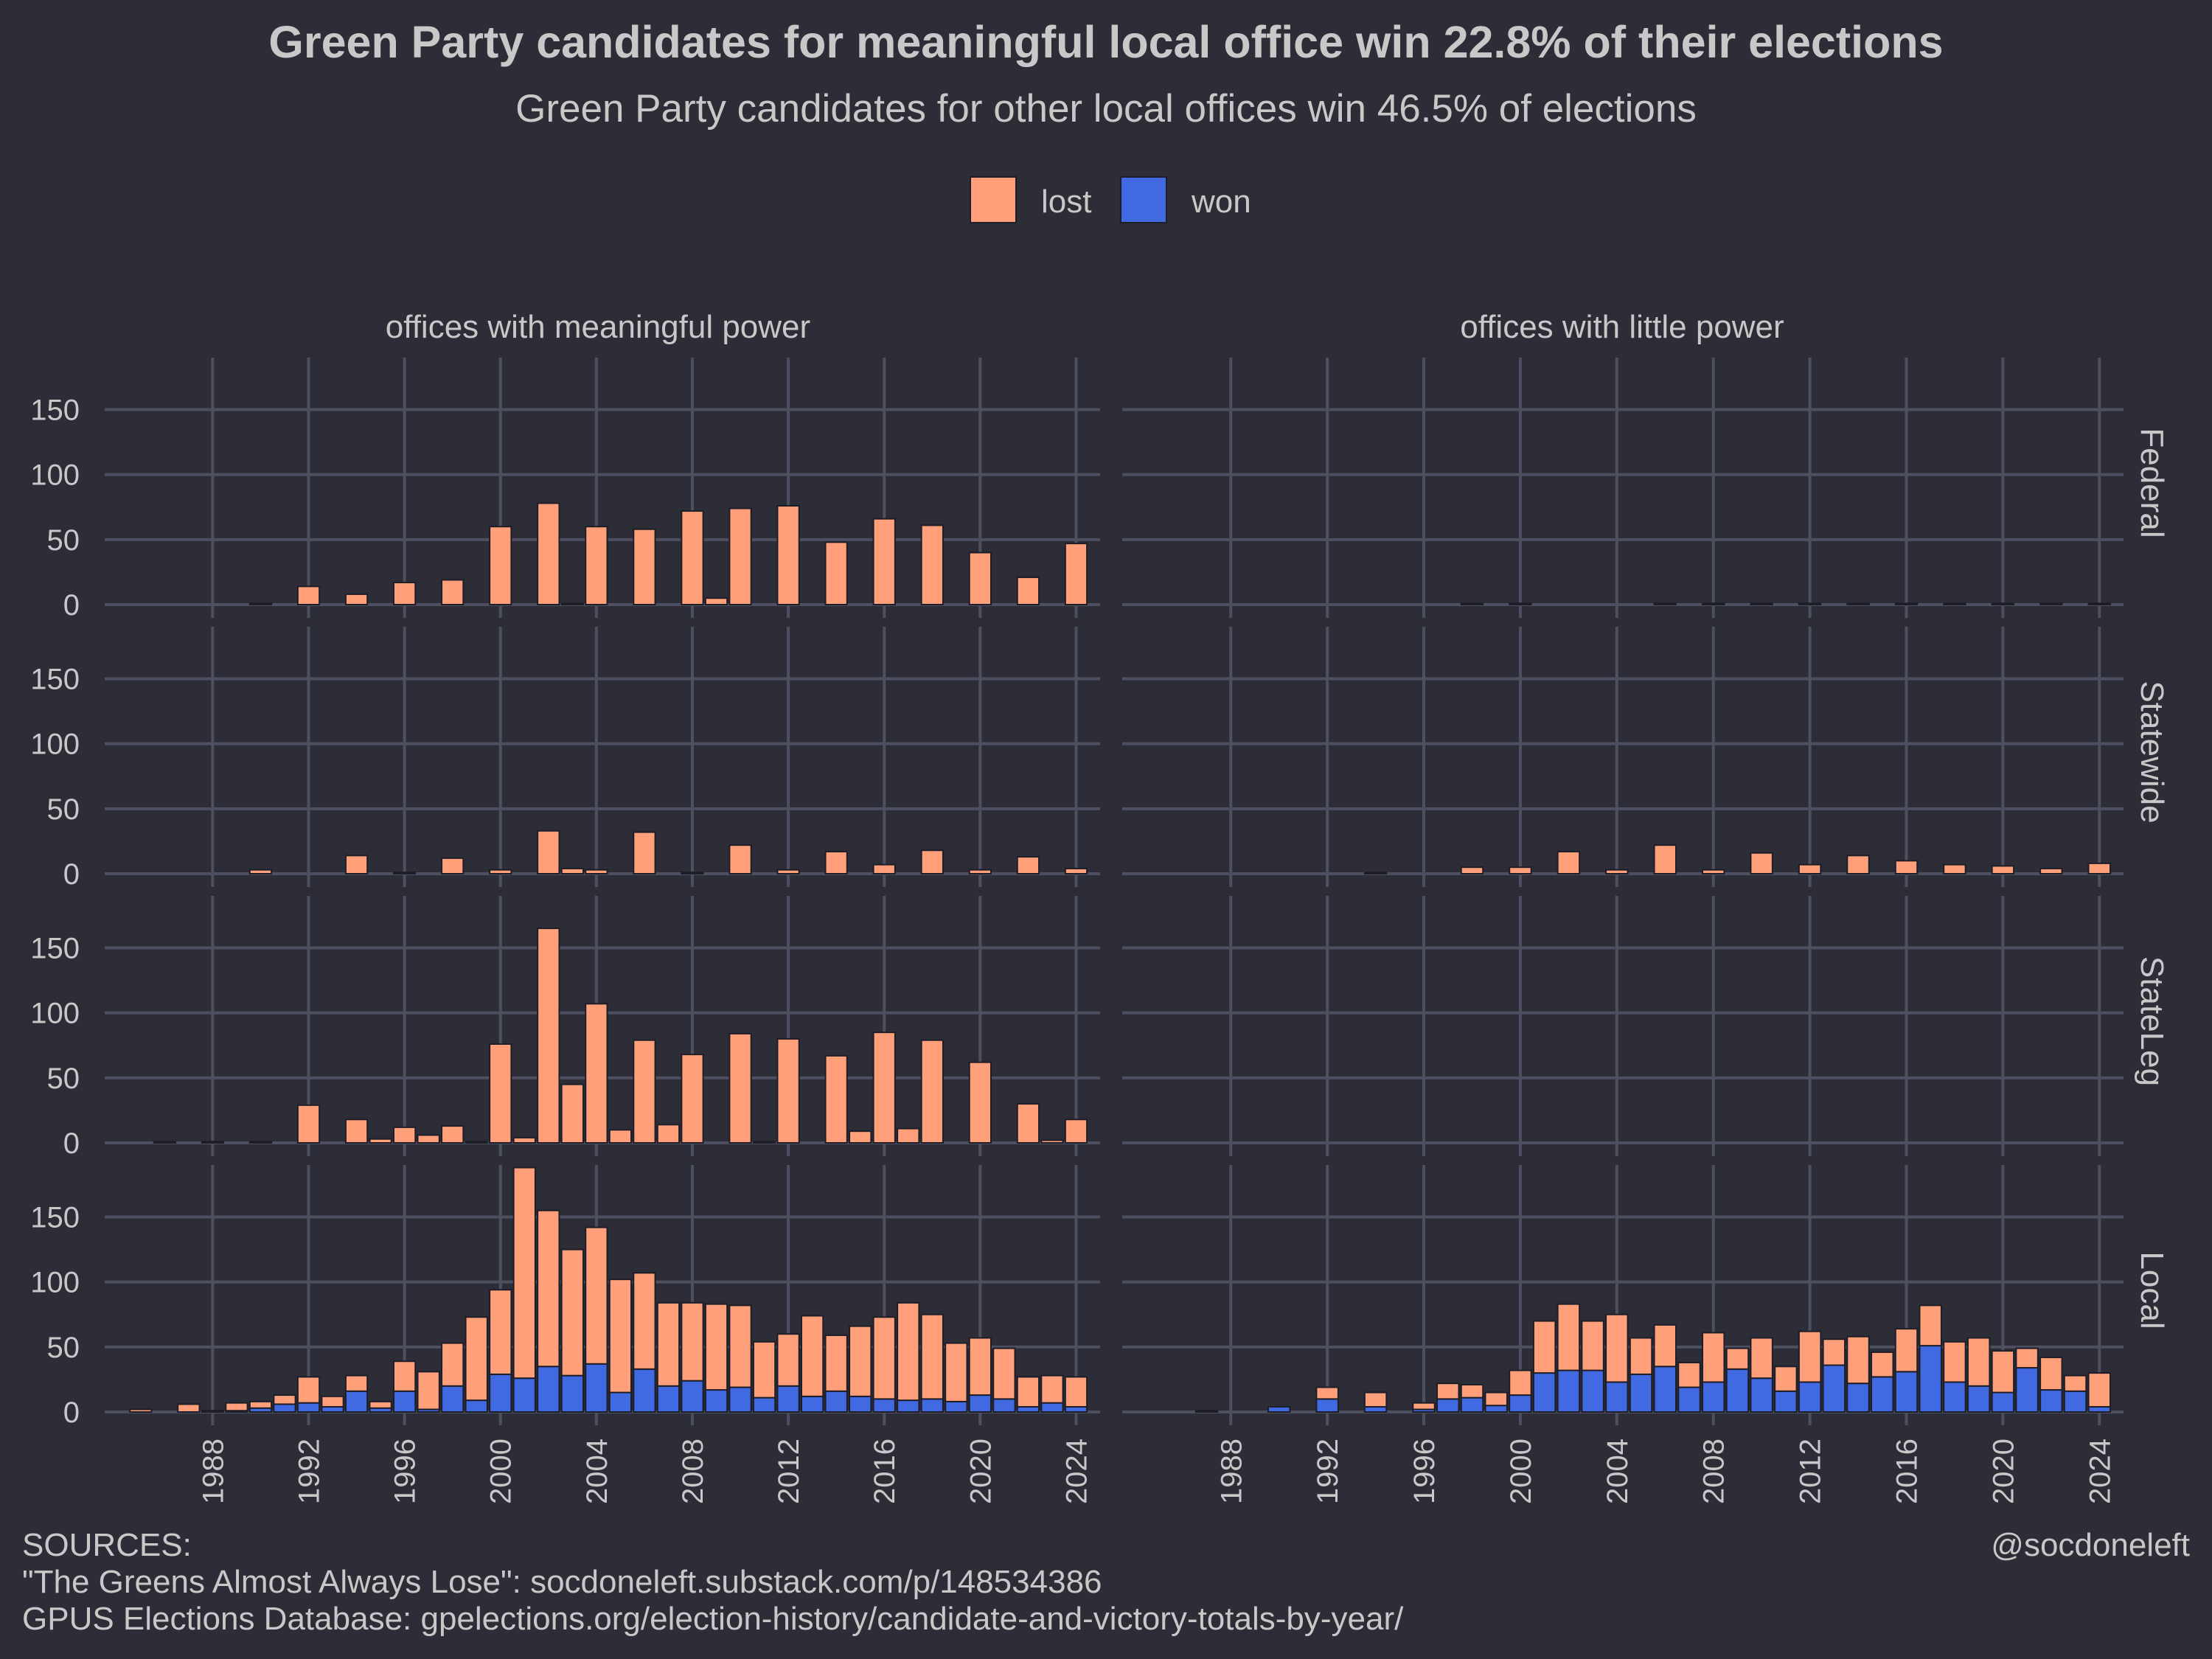  Describe the element at coordinates (55, 680) in the screenshot. I see `y-tick-label: 150` at that location.